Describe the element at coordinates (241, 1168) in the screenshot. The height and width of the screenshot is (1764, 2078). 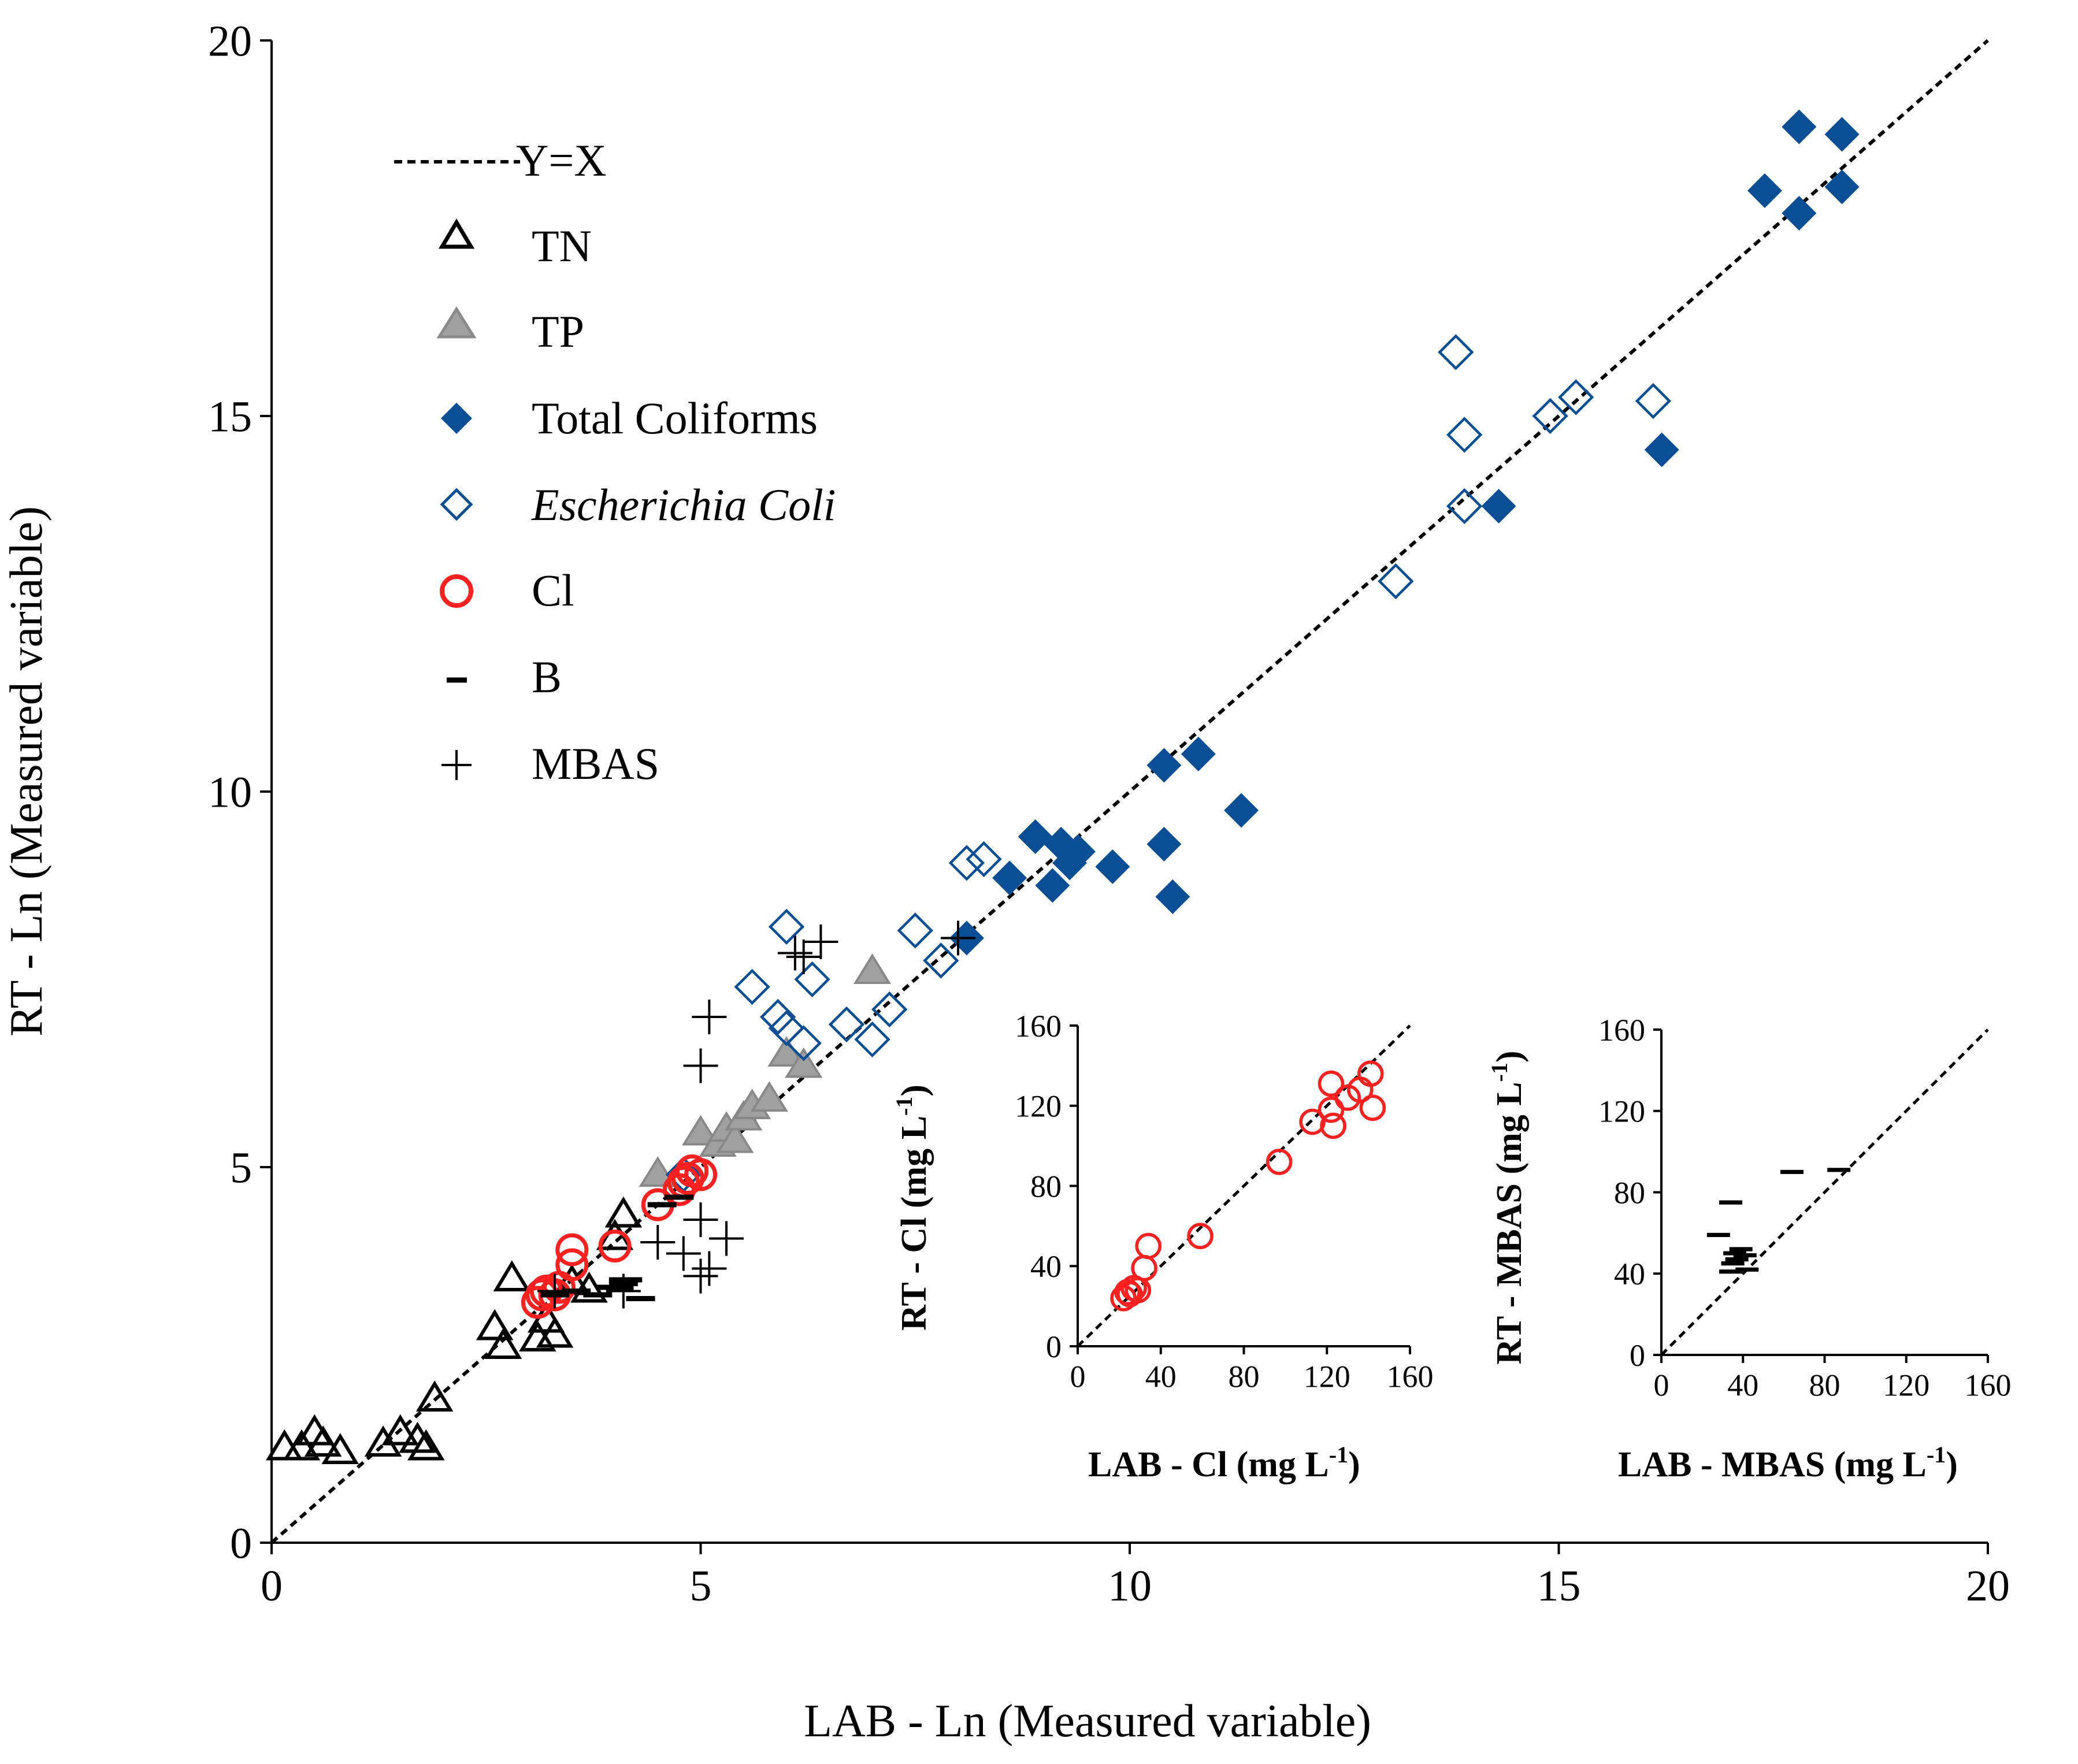
I see `main-y-tick-label: 5` at that location.